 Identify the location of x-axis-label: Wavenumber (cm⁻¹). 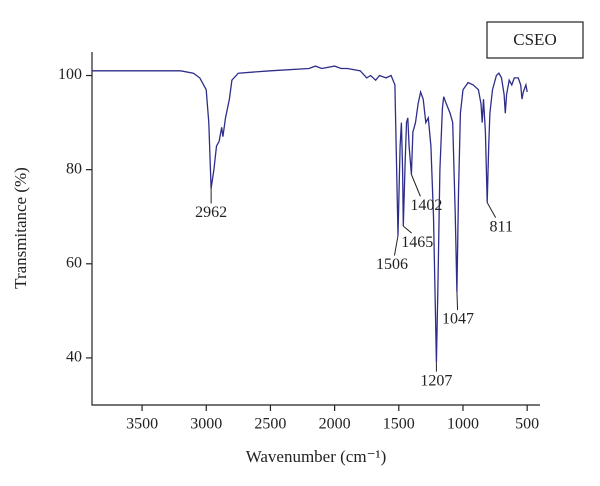
(316, 456).